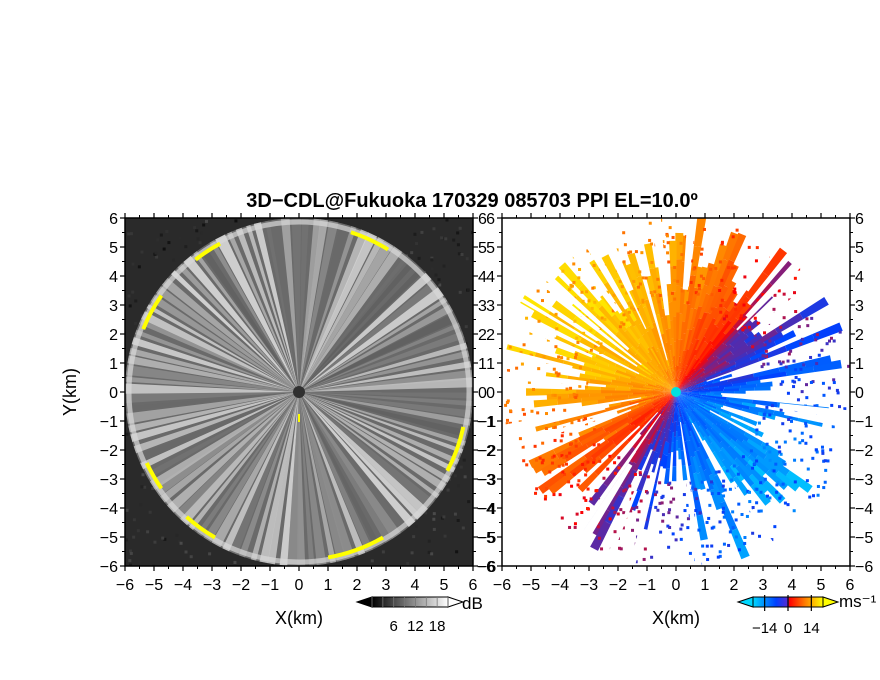 Image resolution: width=880 pixels, height=680 pixels. Describe the element at coordinates (456, 602) in the screenshot. I see `snr-colorbar-high-arrow` at that location.